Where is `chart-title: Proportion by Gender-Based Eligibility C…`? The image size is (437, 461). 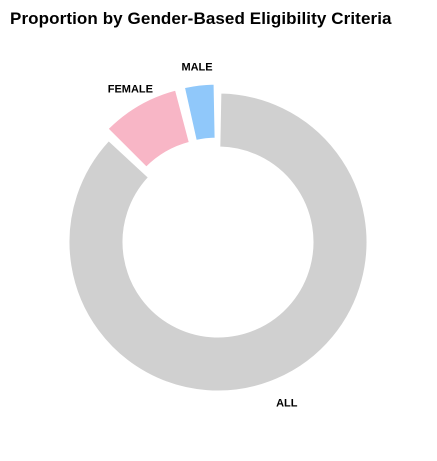
chart-title: Proportion by Gender-Based Eligibility C… is located at coordinates (201, 18).